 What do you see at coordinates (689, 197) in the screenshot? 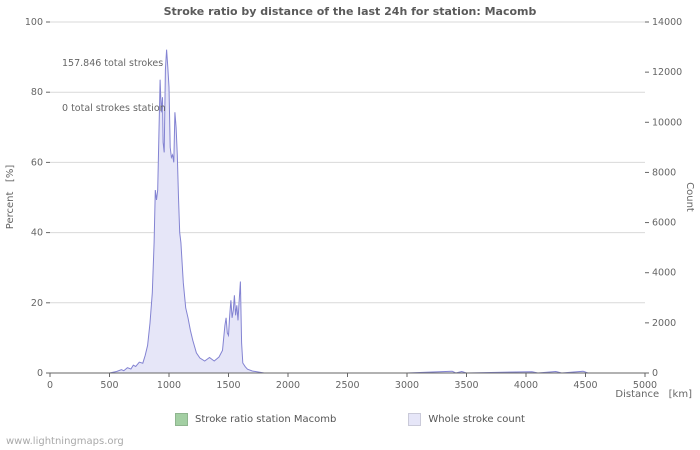
I see `y-axis-label-right: Count` at bounding box center [689, 197].